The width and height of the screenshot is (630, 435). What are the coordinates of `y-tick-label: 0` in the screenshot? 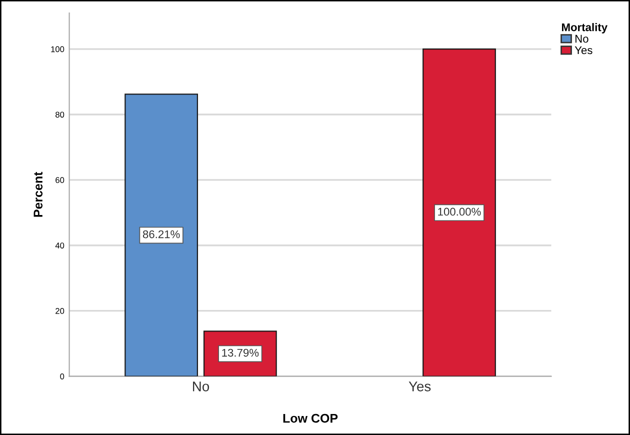 It's located at (62, 376).